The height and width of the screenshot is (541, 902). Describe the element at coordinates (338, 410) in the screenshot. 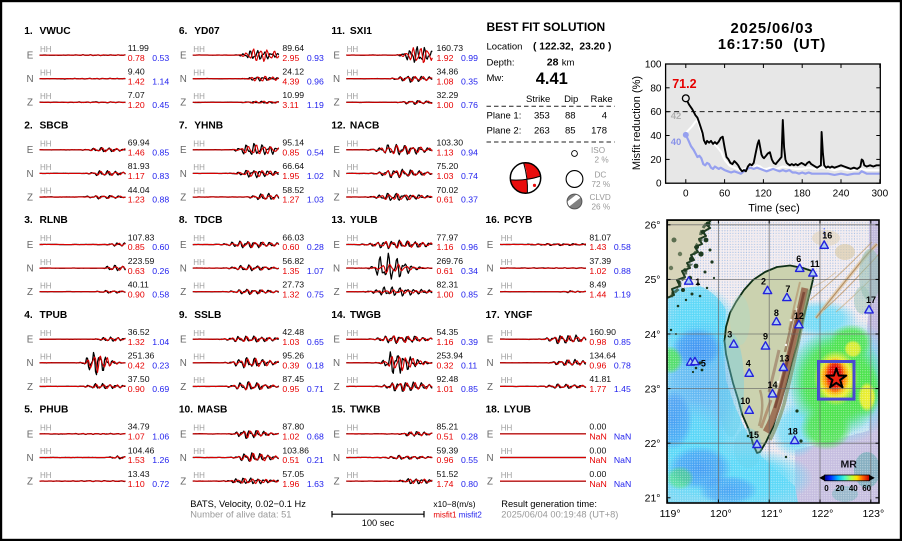

I see `svg-text: 15.` at that location.